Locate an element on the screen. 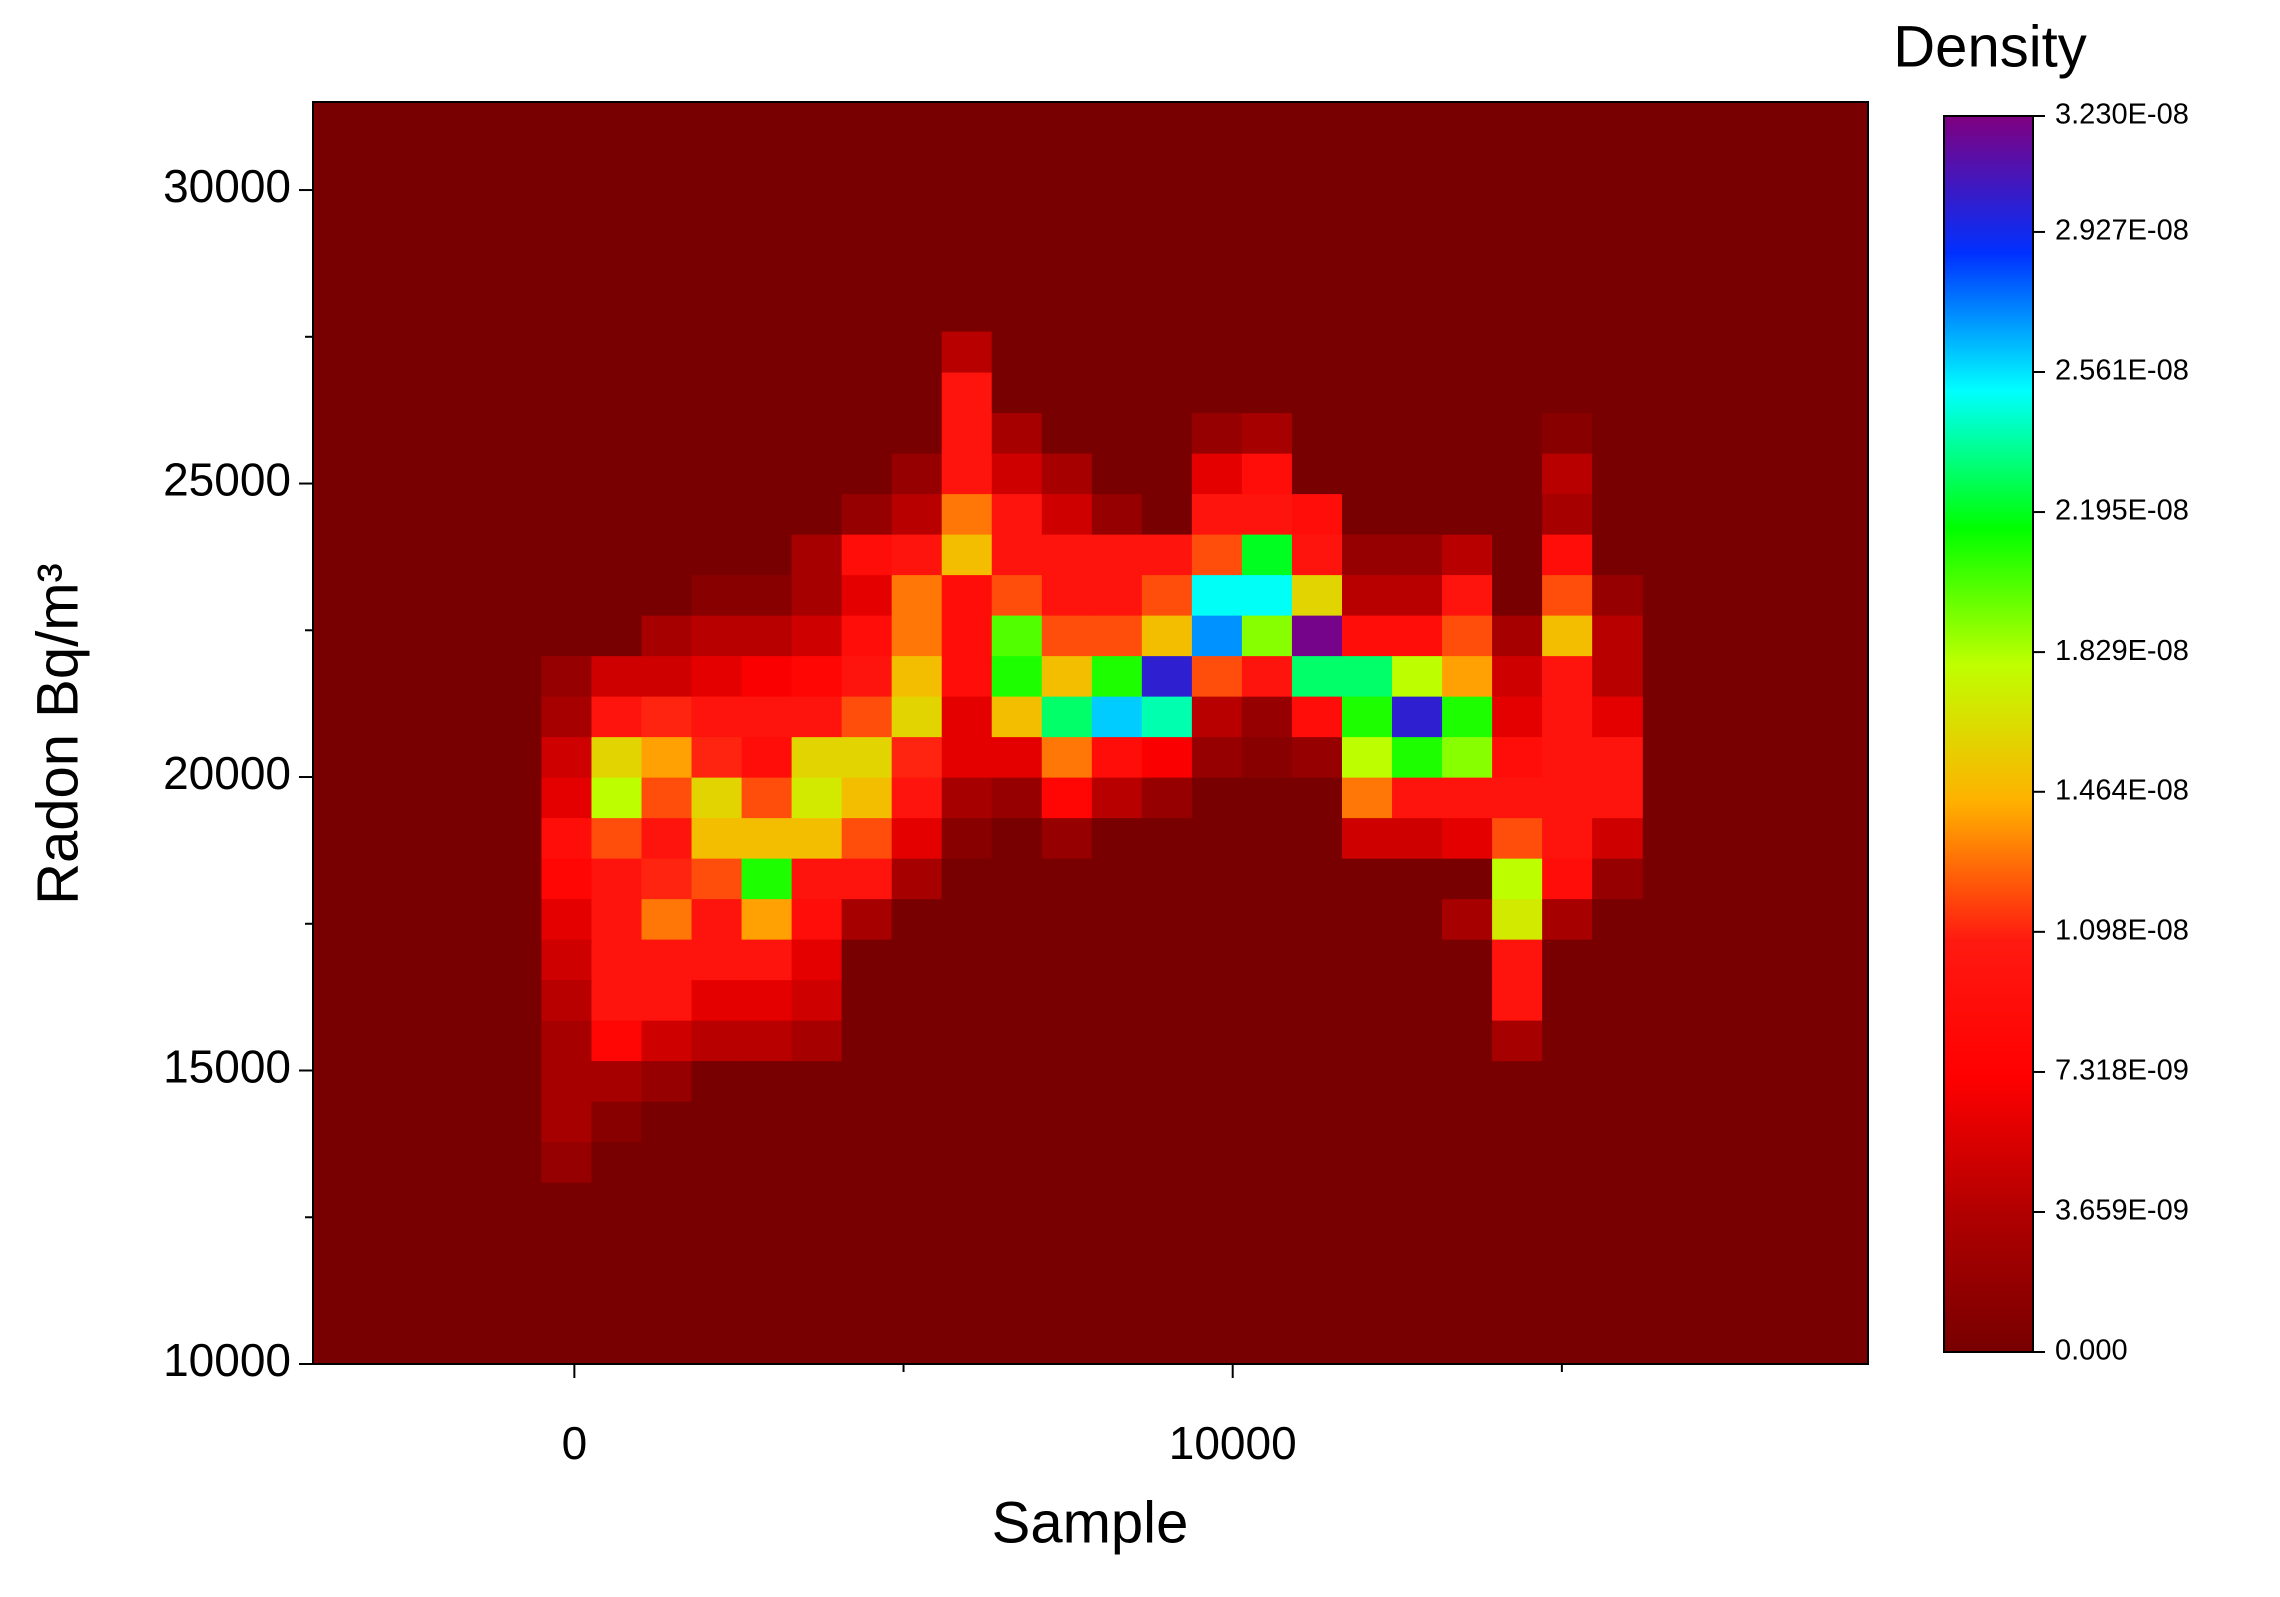  y-tick-label: 10000 is located at coordinates (227, 1360).